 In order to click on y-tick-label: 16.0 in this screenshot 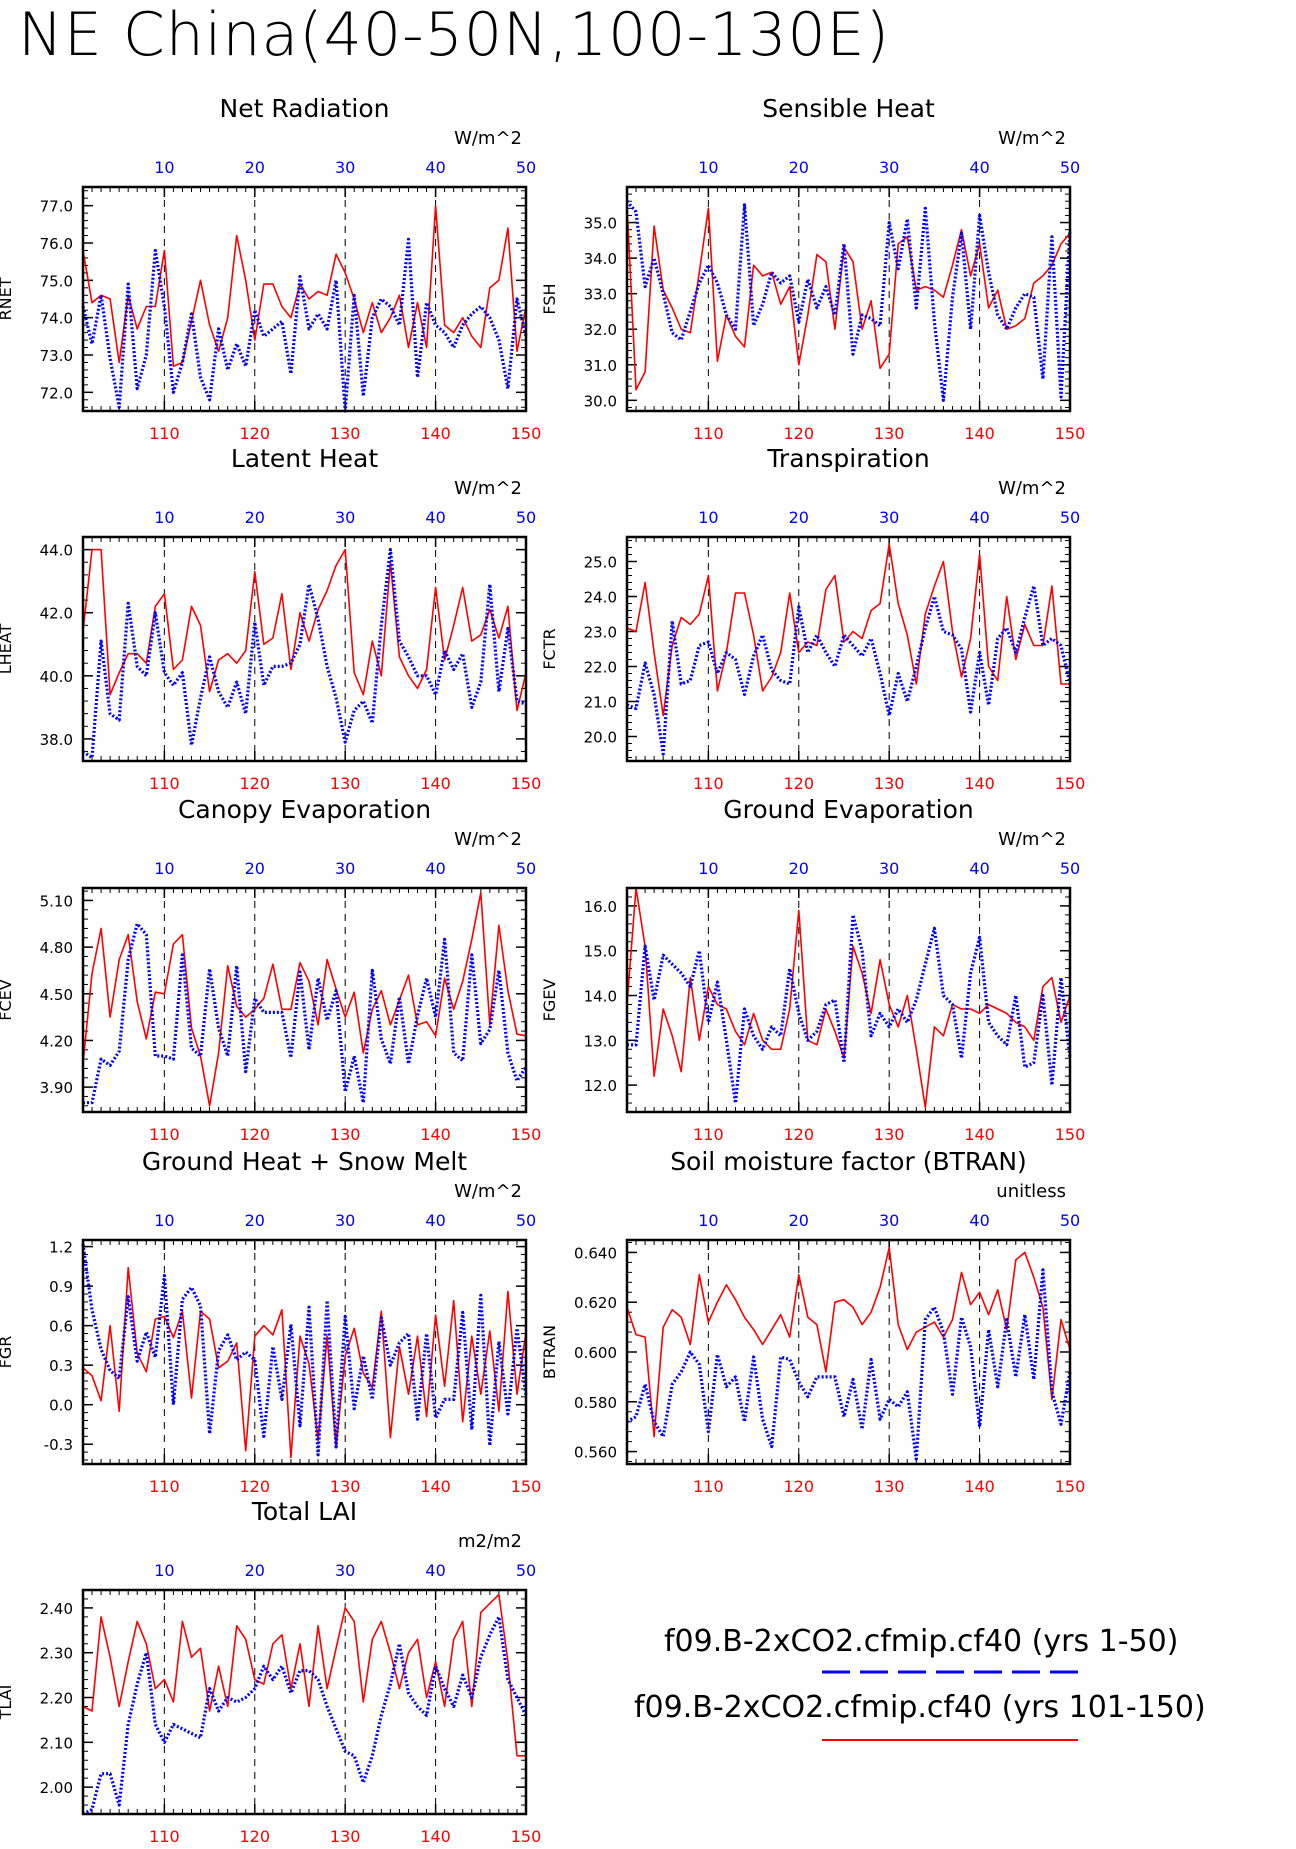, I will do `click(600, 907)`.